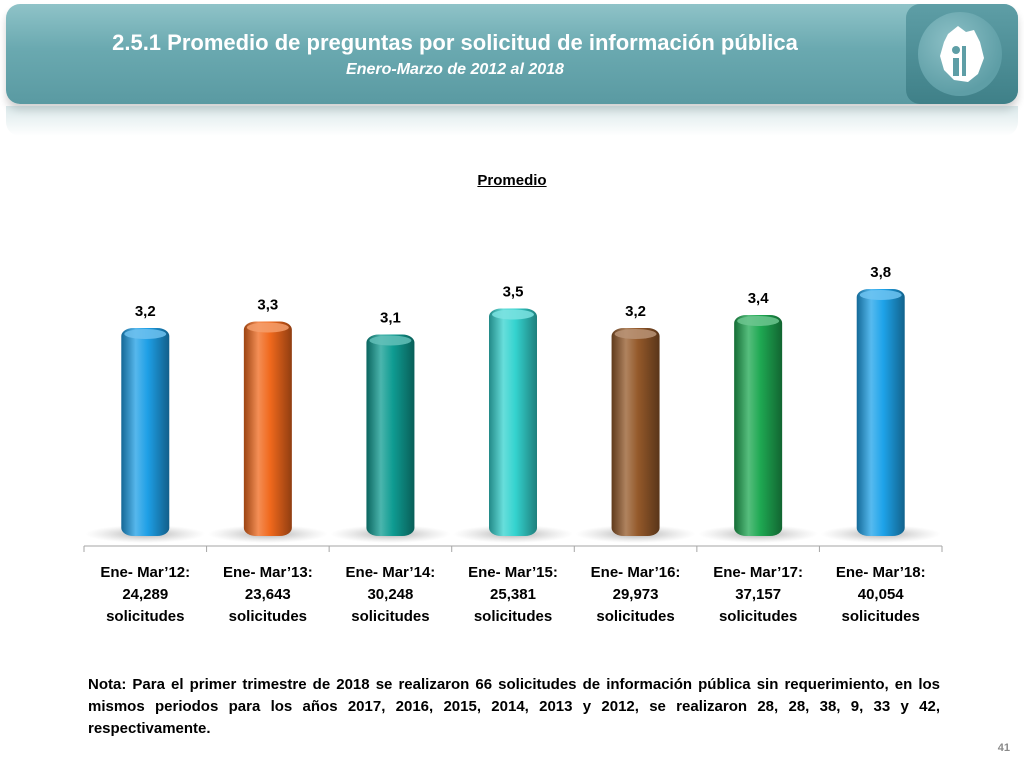 Image resolution: width=1024 pixels, height=768 pixels. I want to click on chart-title: Promedio, so click(512, 180).